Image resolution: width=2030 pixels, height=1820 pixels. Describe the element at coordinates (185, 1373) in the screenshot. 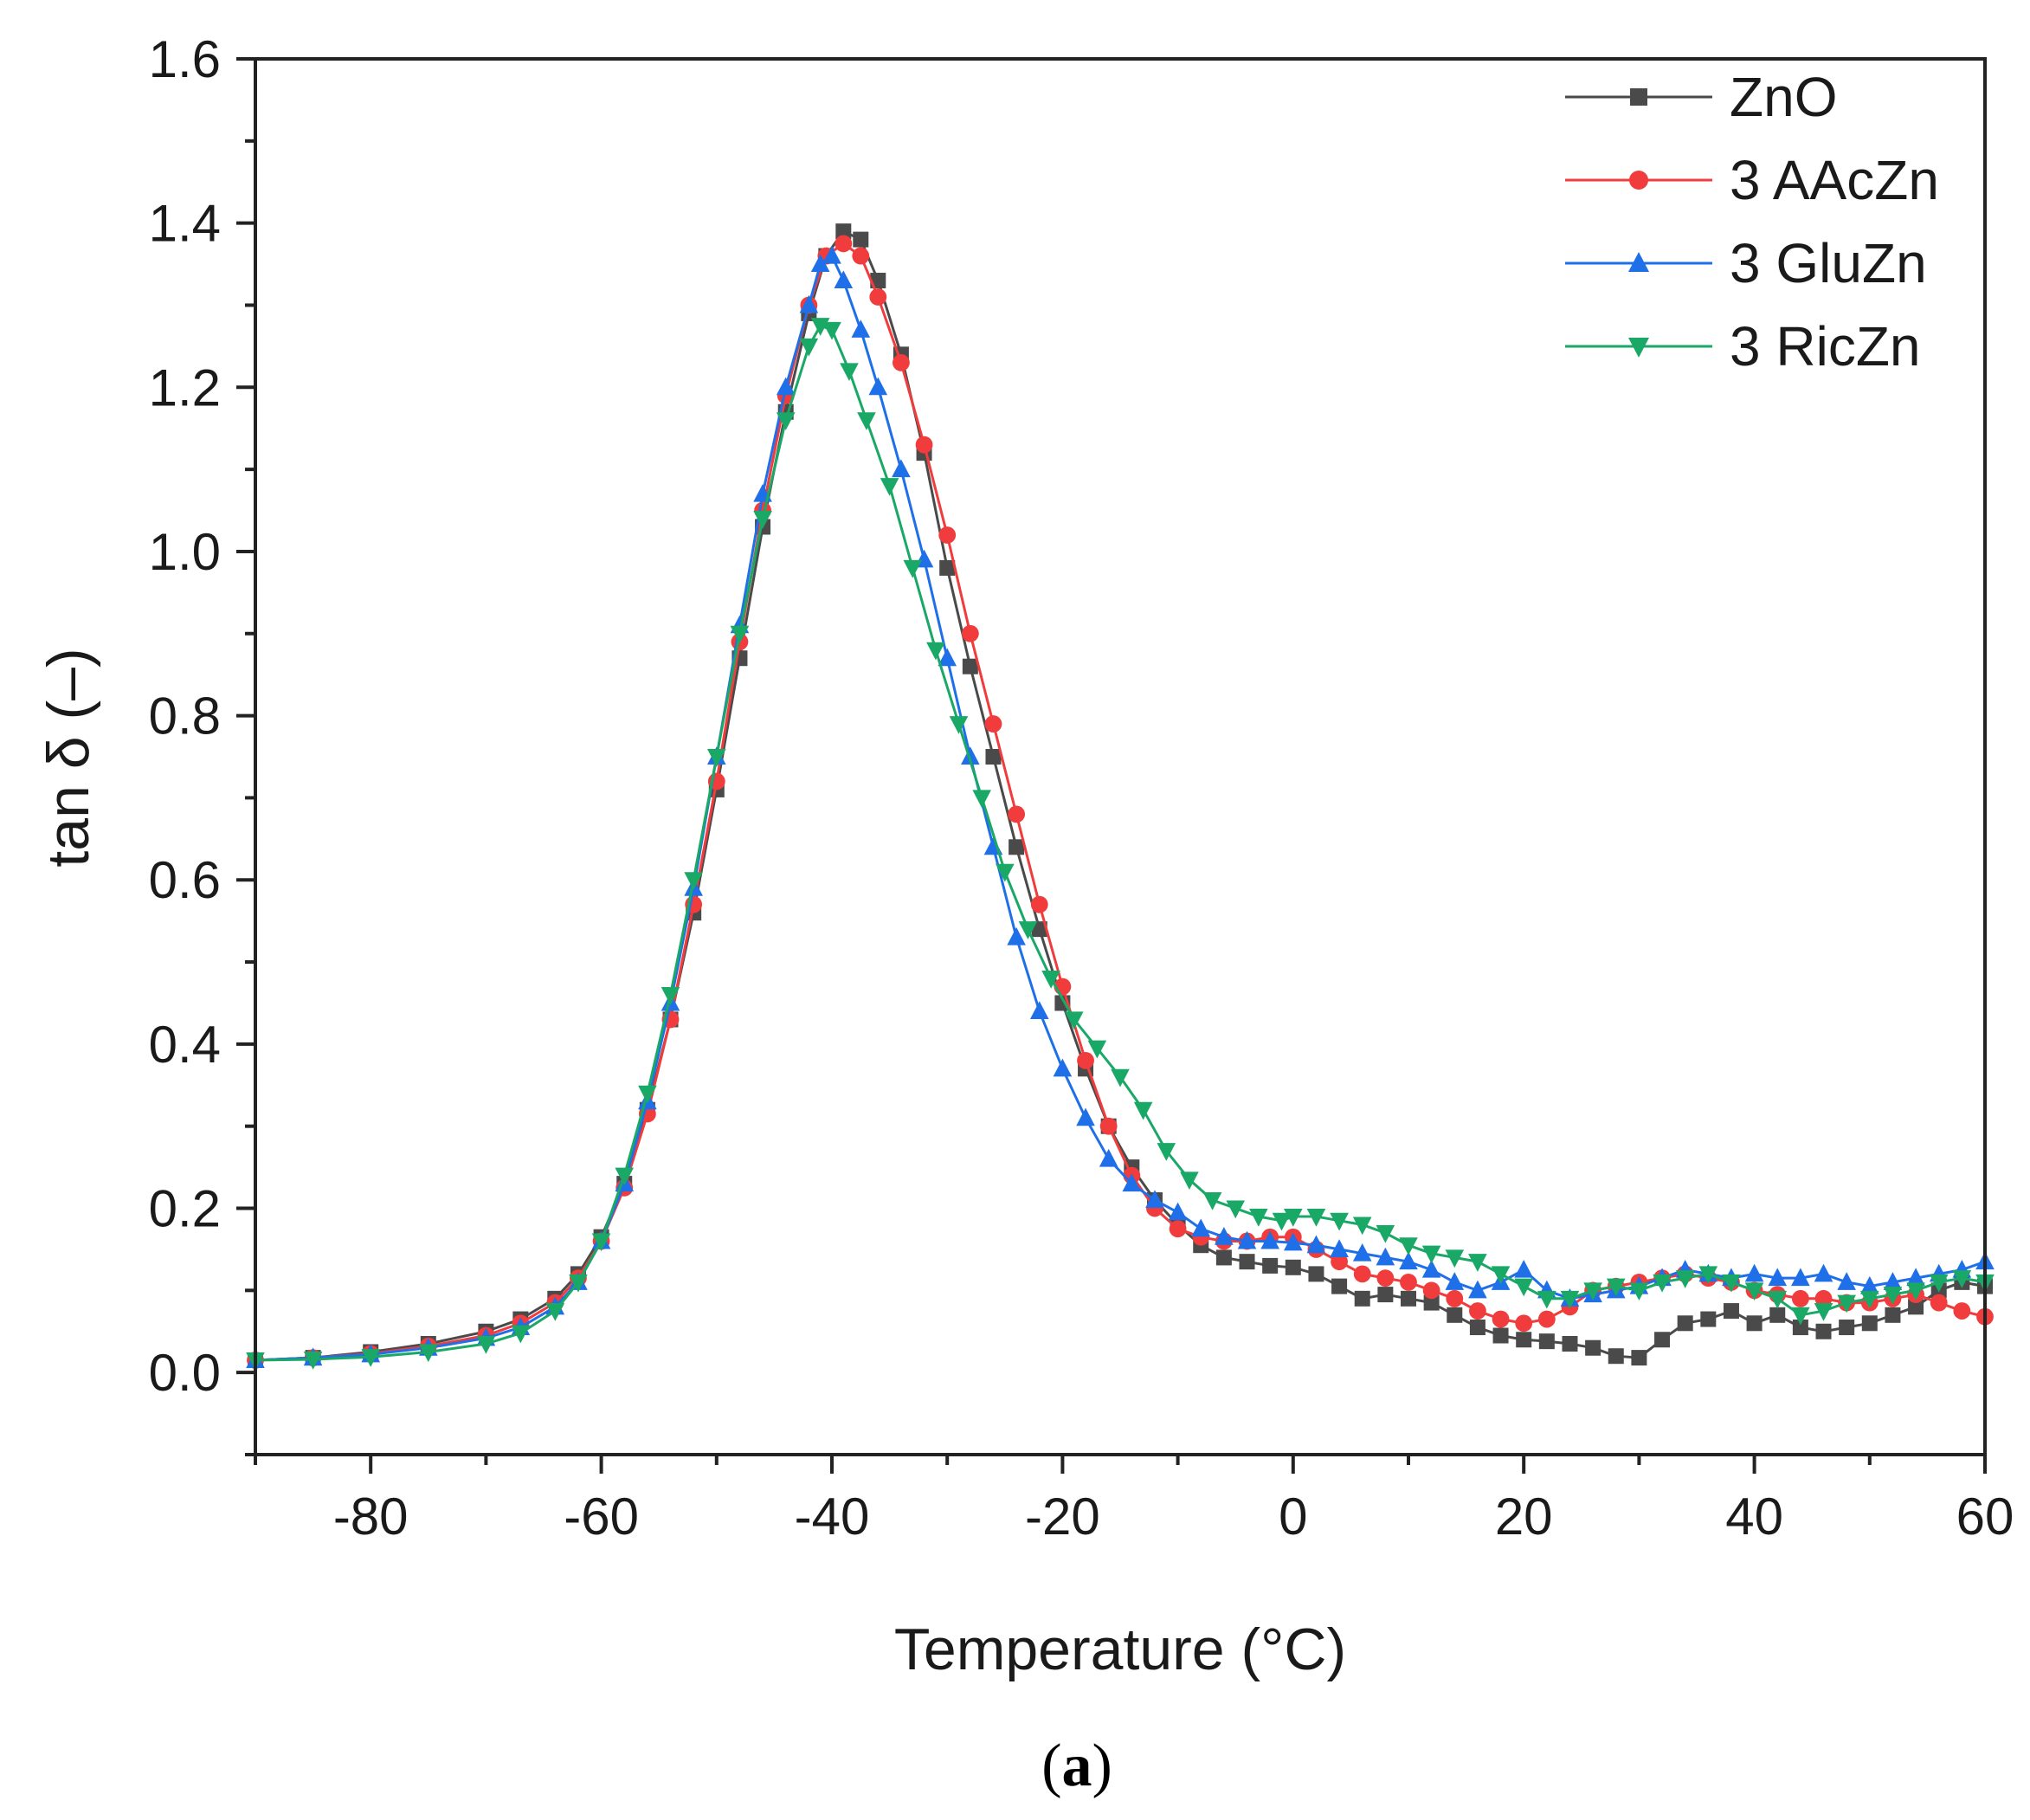

I see `y-tick-label: 0.0` at that location.